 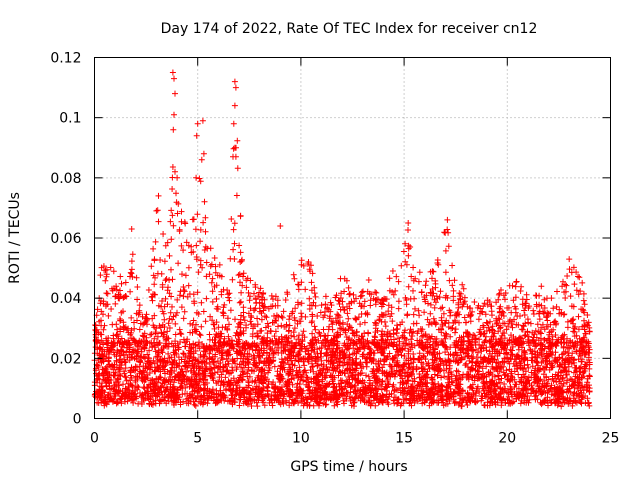 I want to click on y-tick-label: 0.04, so click(x=65, y=299).